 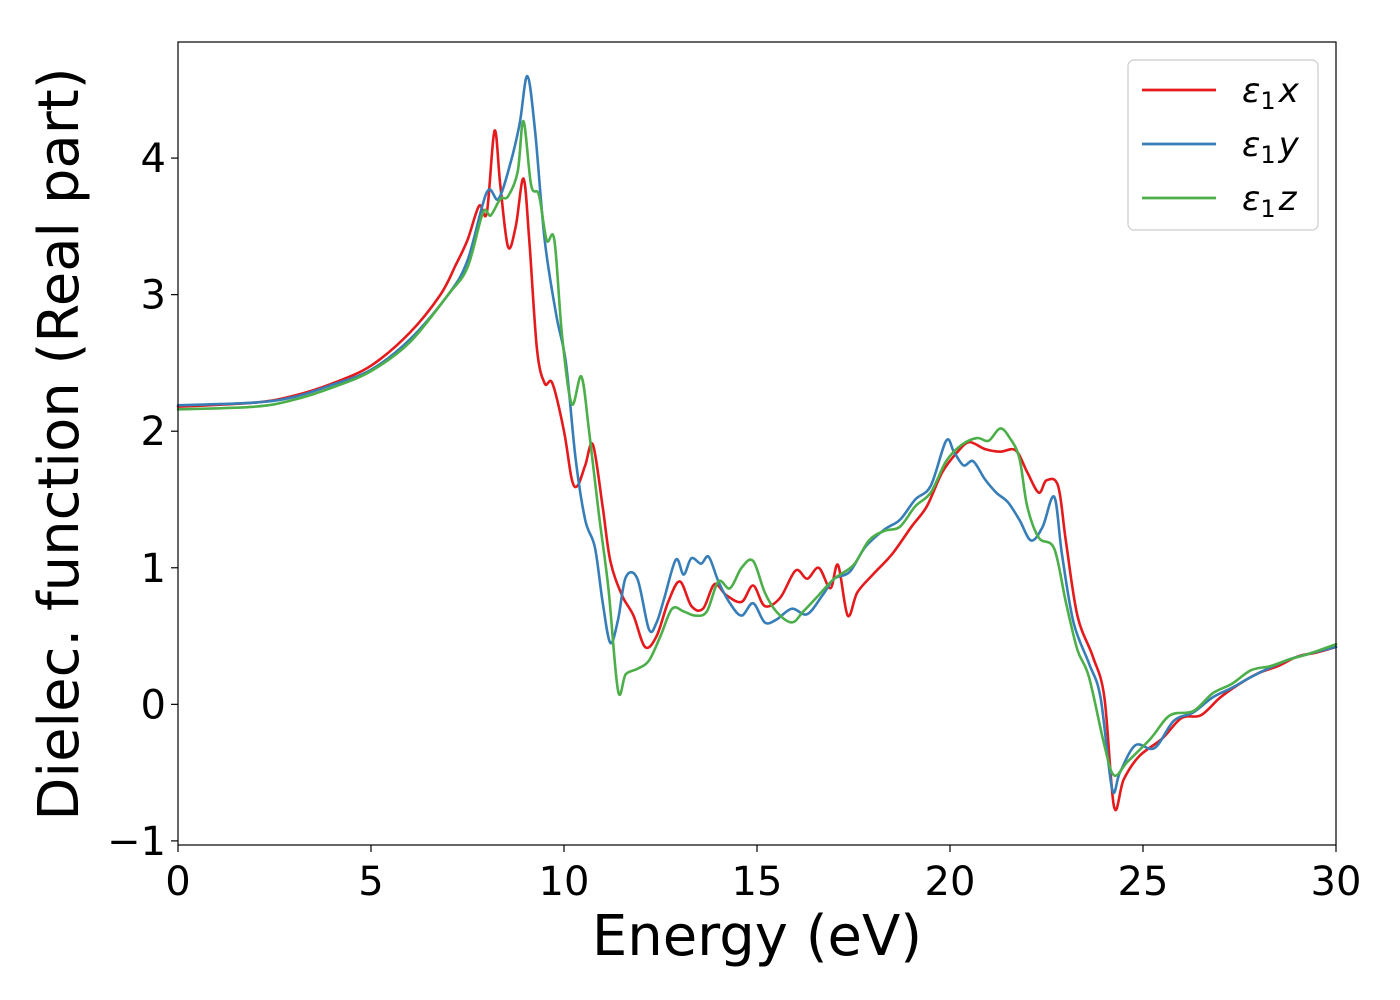 What do you see at coordinates (153, 296) in the screenshot?
I see `y-tick-label: 3` at bounding box center [153, 296].